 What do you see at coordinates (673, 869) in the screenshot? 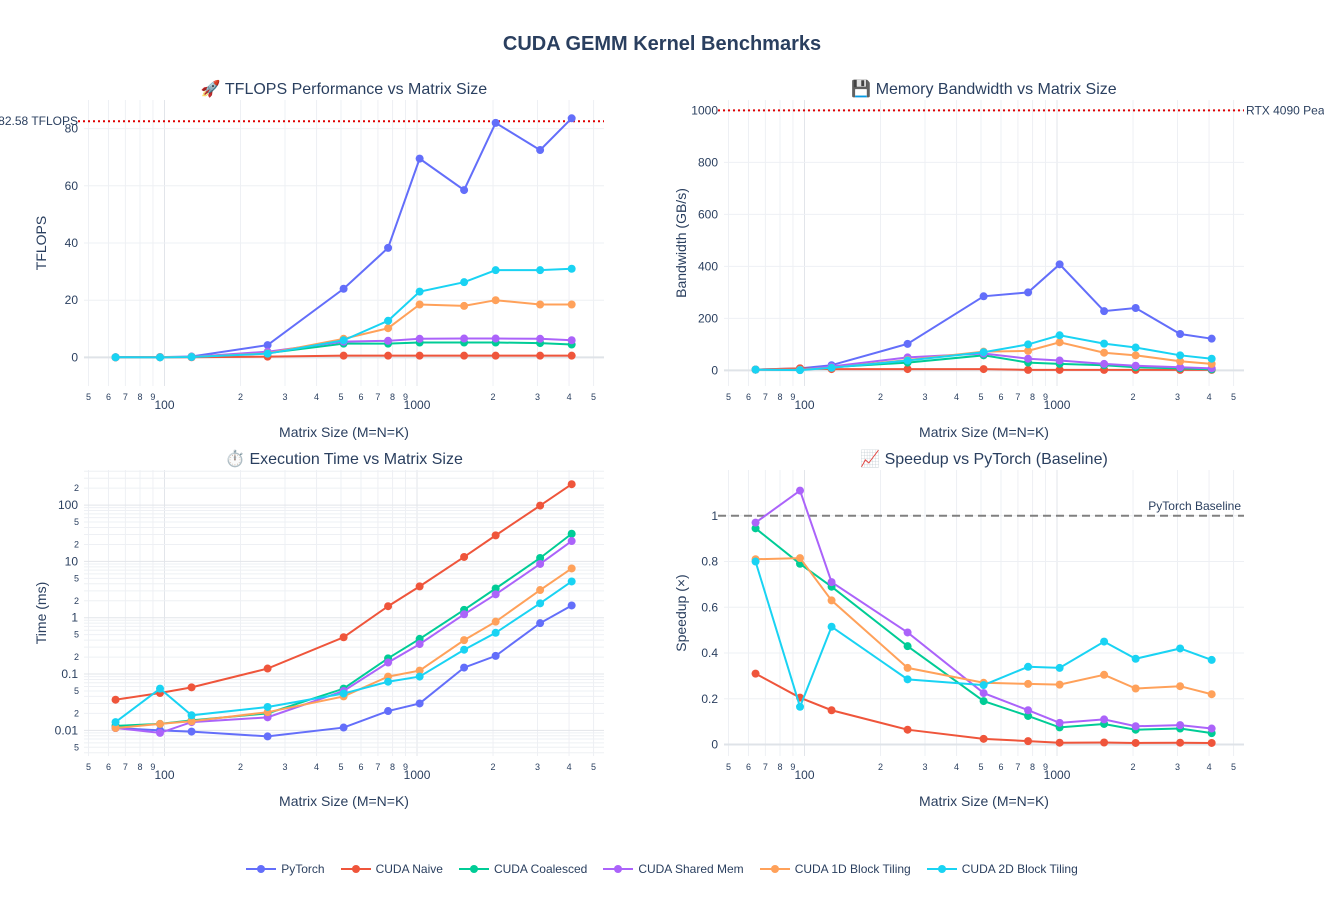
I see `legend-item: CUDA Shared Mem` at bounding box center [673, 869].